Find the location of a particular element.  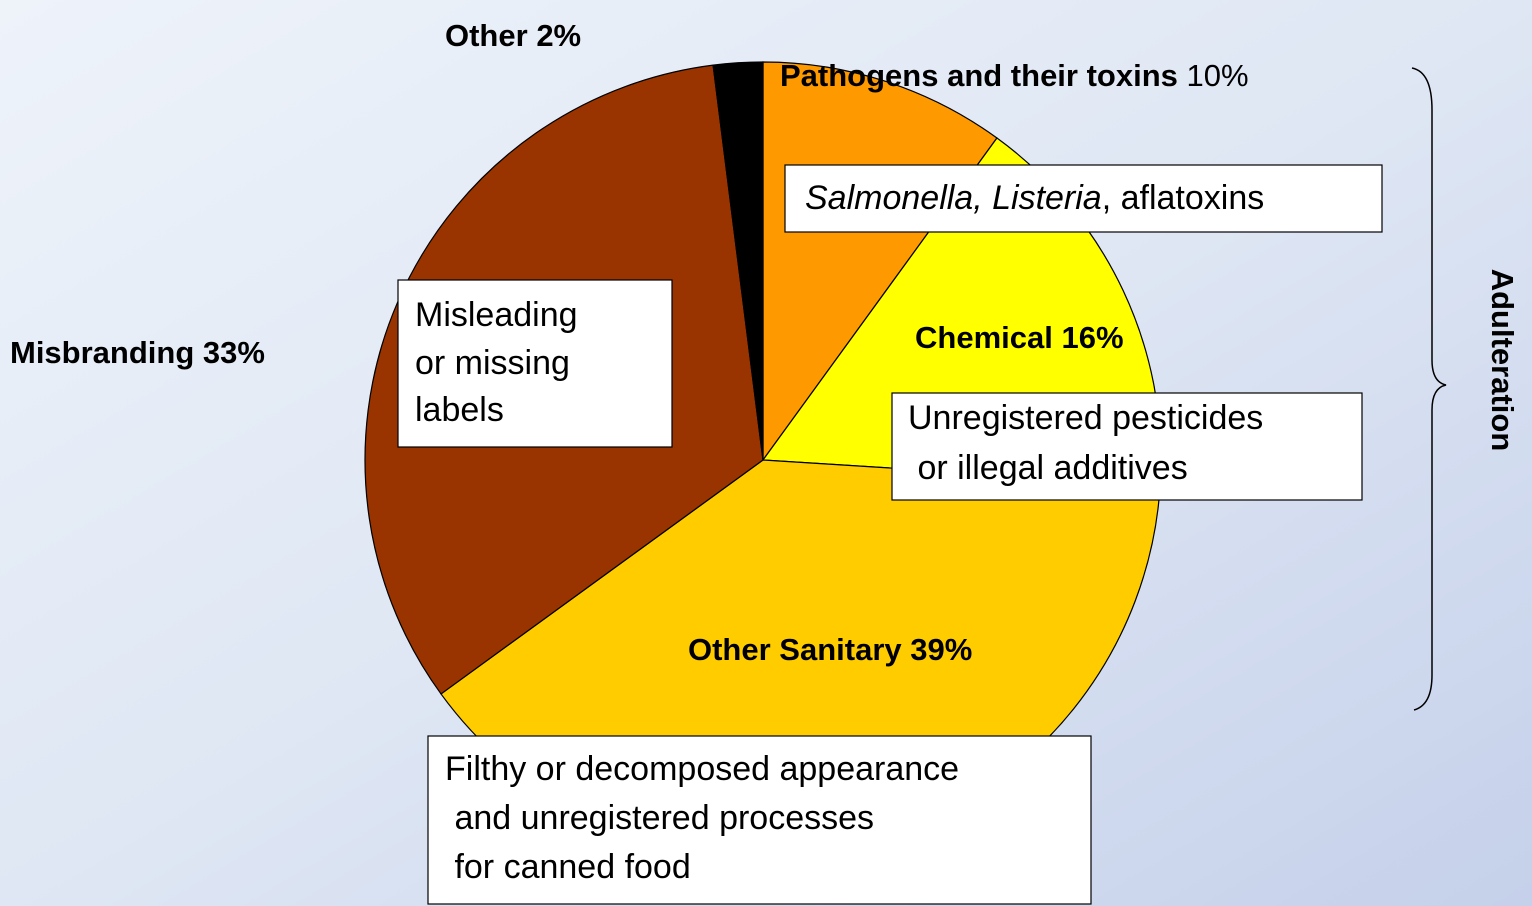

value-label: 33% is located at coordinates (234, 352).